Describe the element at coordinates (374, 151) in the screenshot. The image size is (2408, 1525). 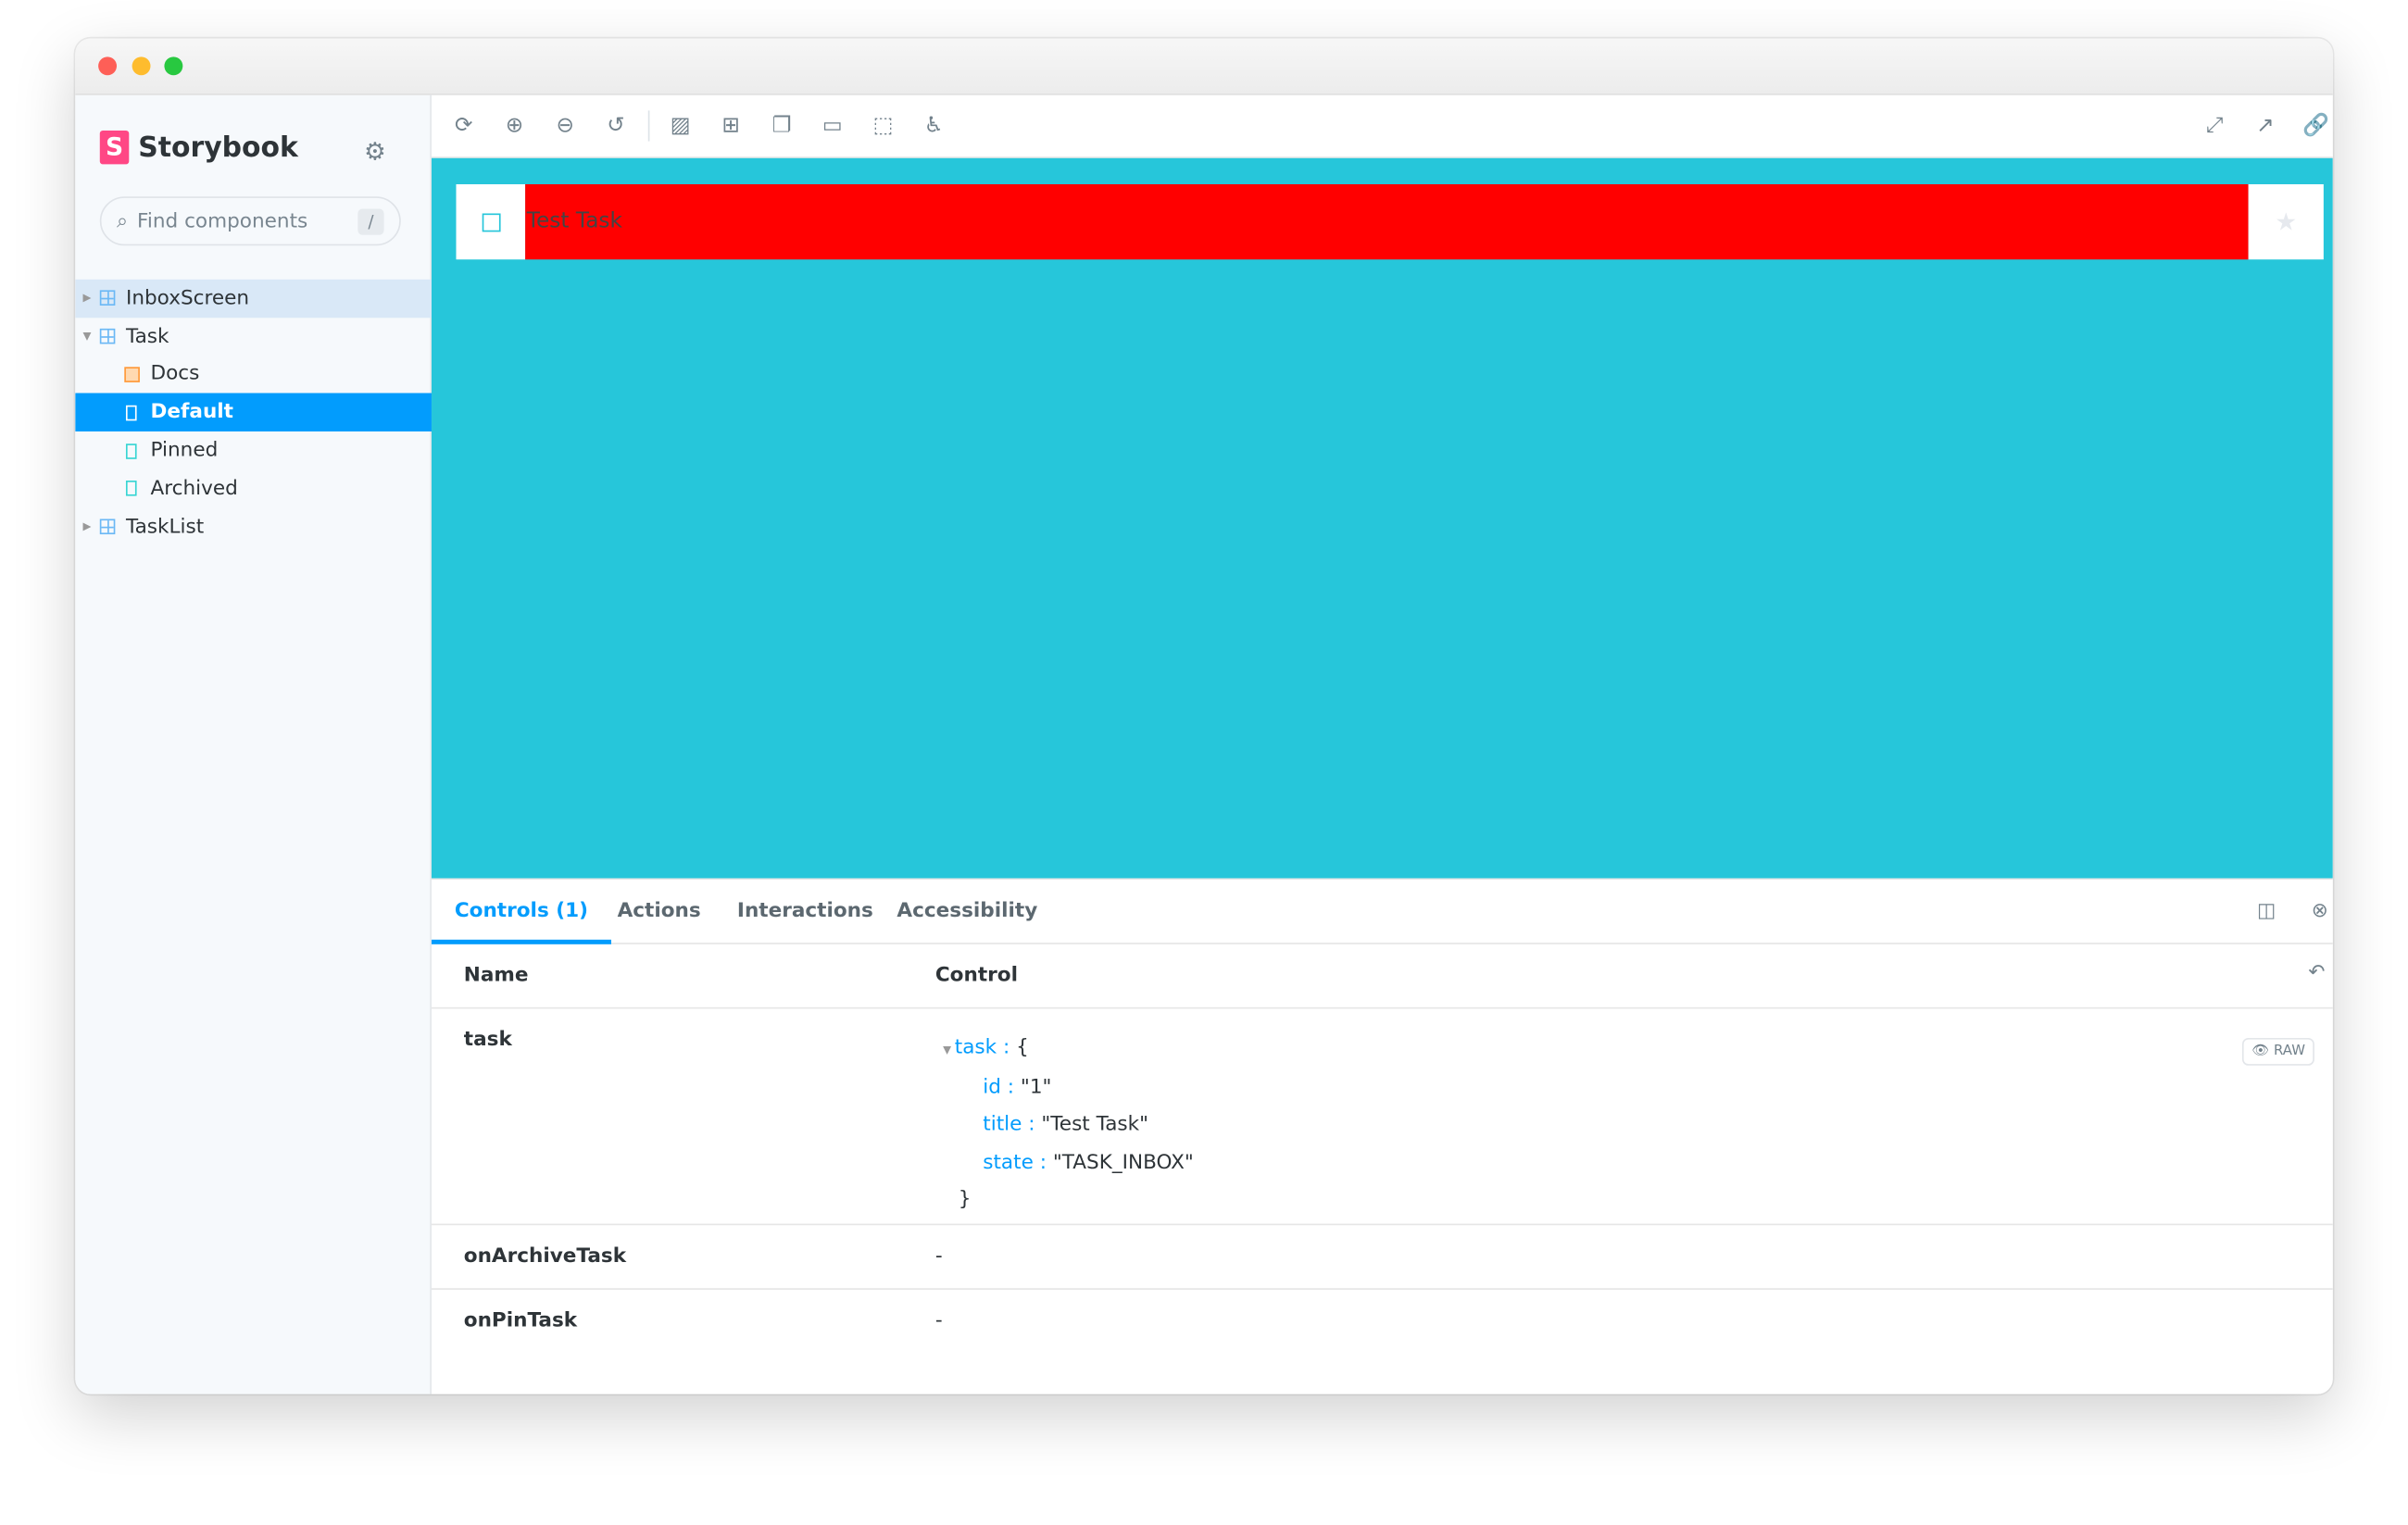
I see `gear-icon: ⚙` at that location.